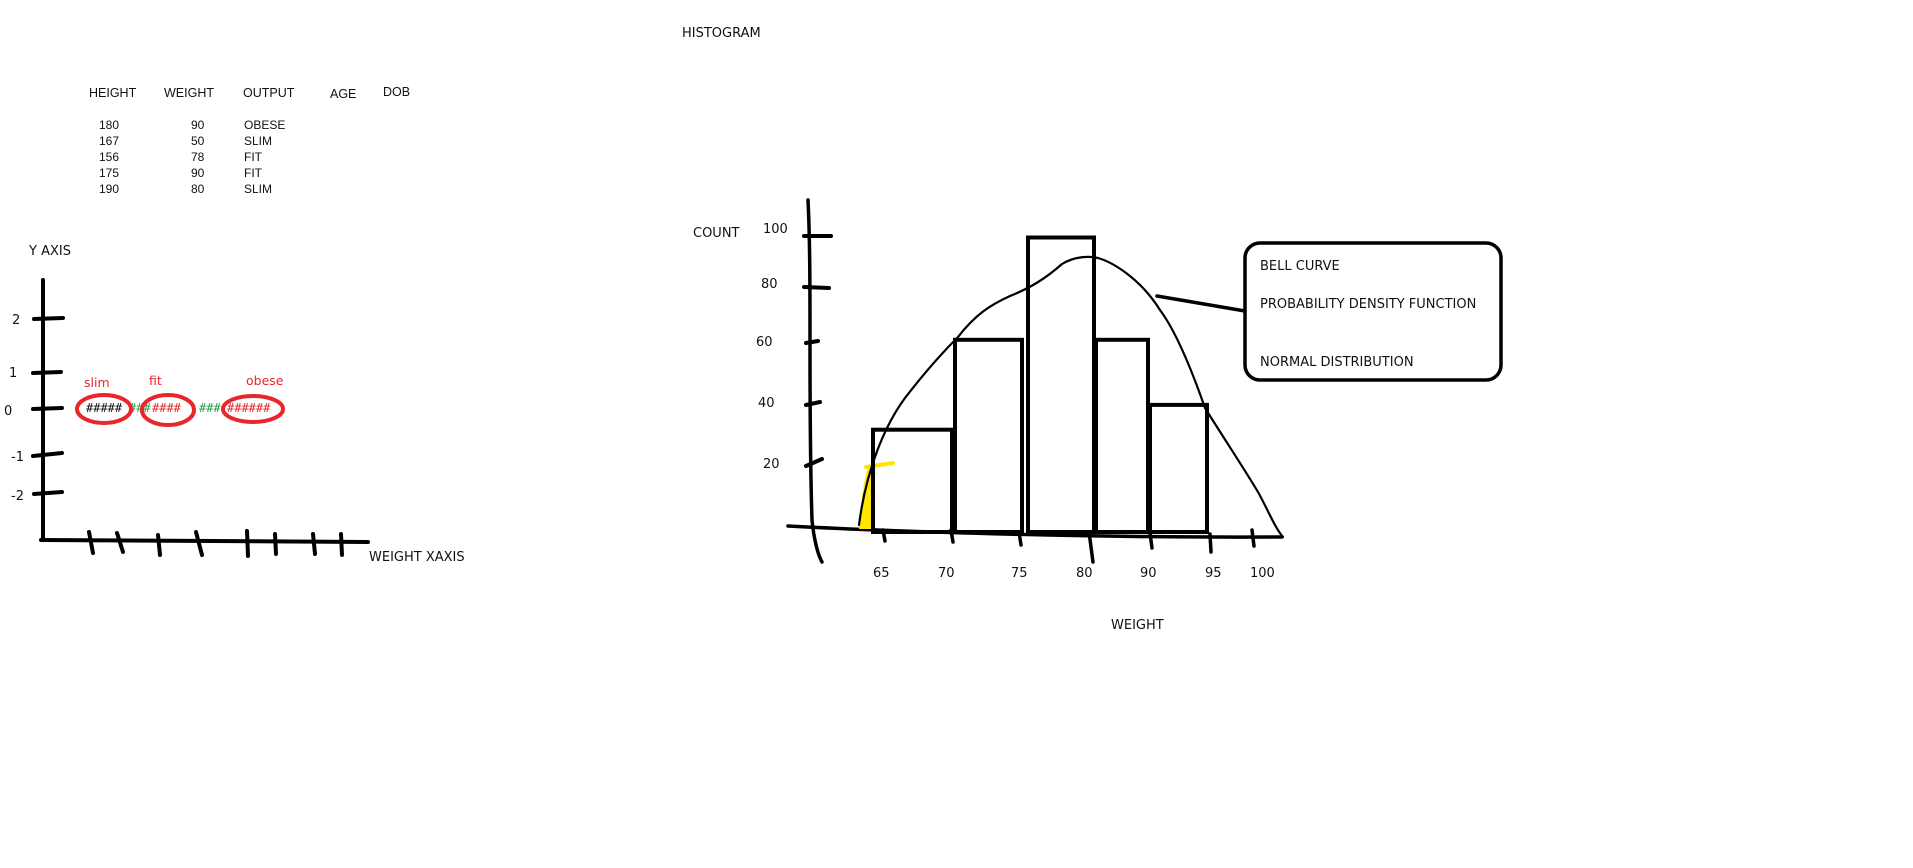 This screenshot has width=1913, height=868. What do you see at coordinates (269, 93) in the screenshot?
I see `table-header-output: OUTPUT` at bounding box center [269, 93].